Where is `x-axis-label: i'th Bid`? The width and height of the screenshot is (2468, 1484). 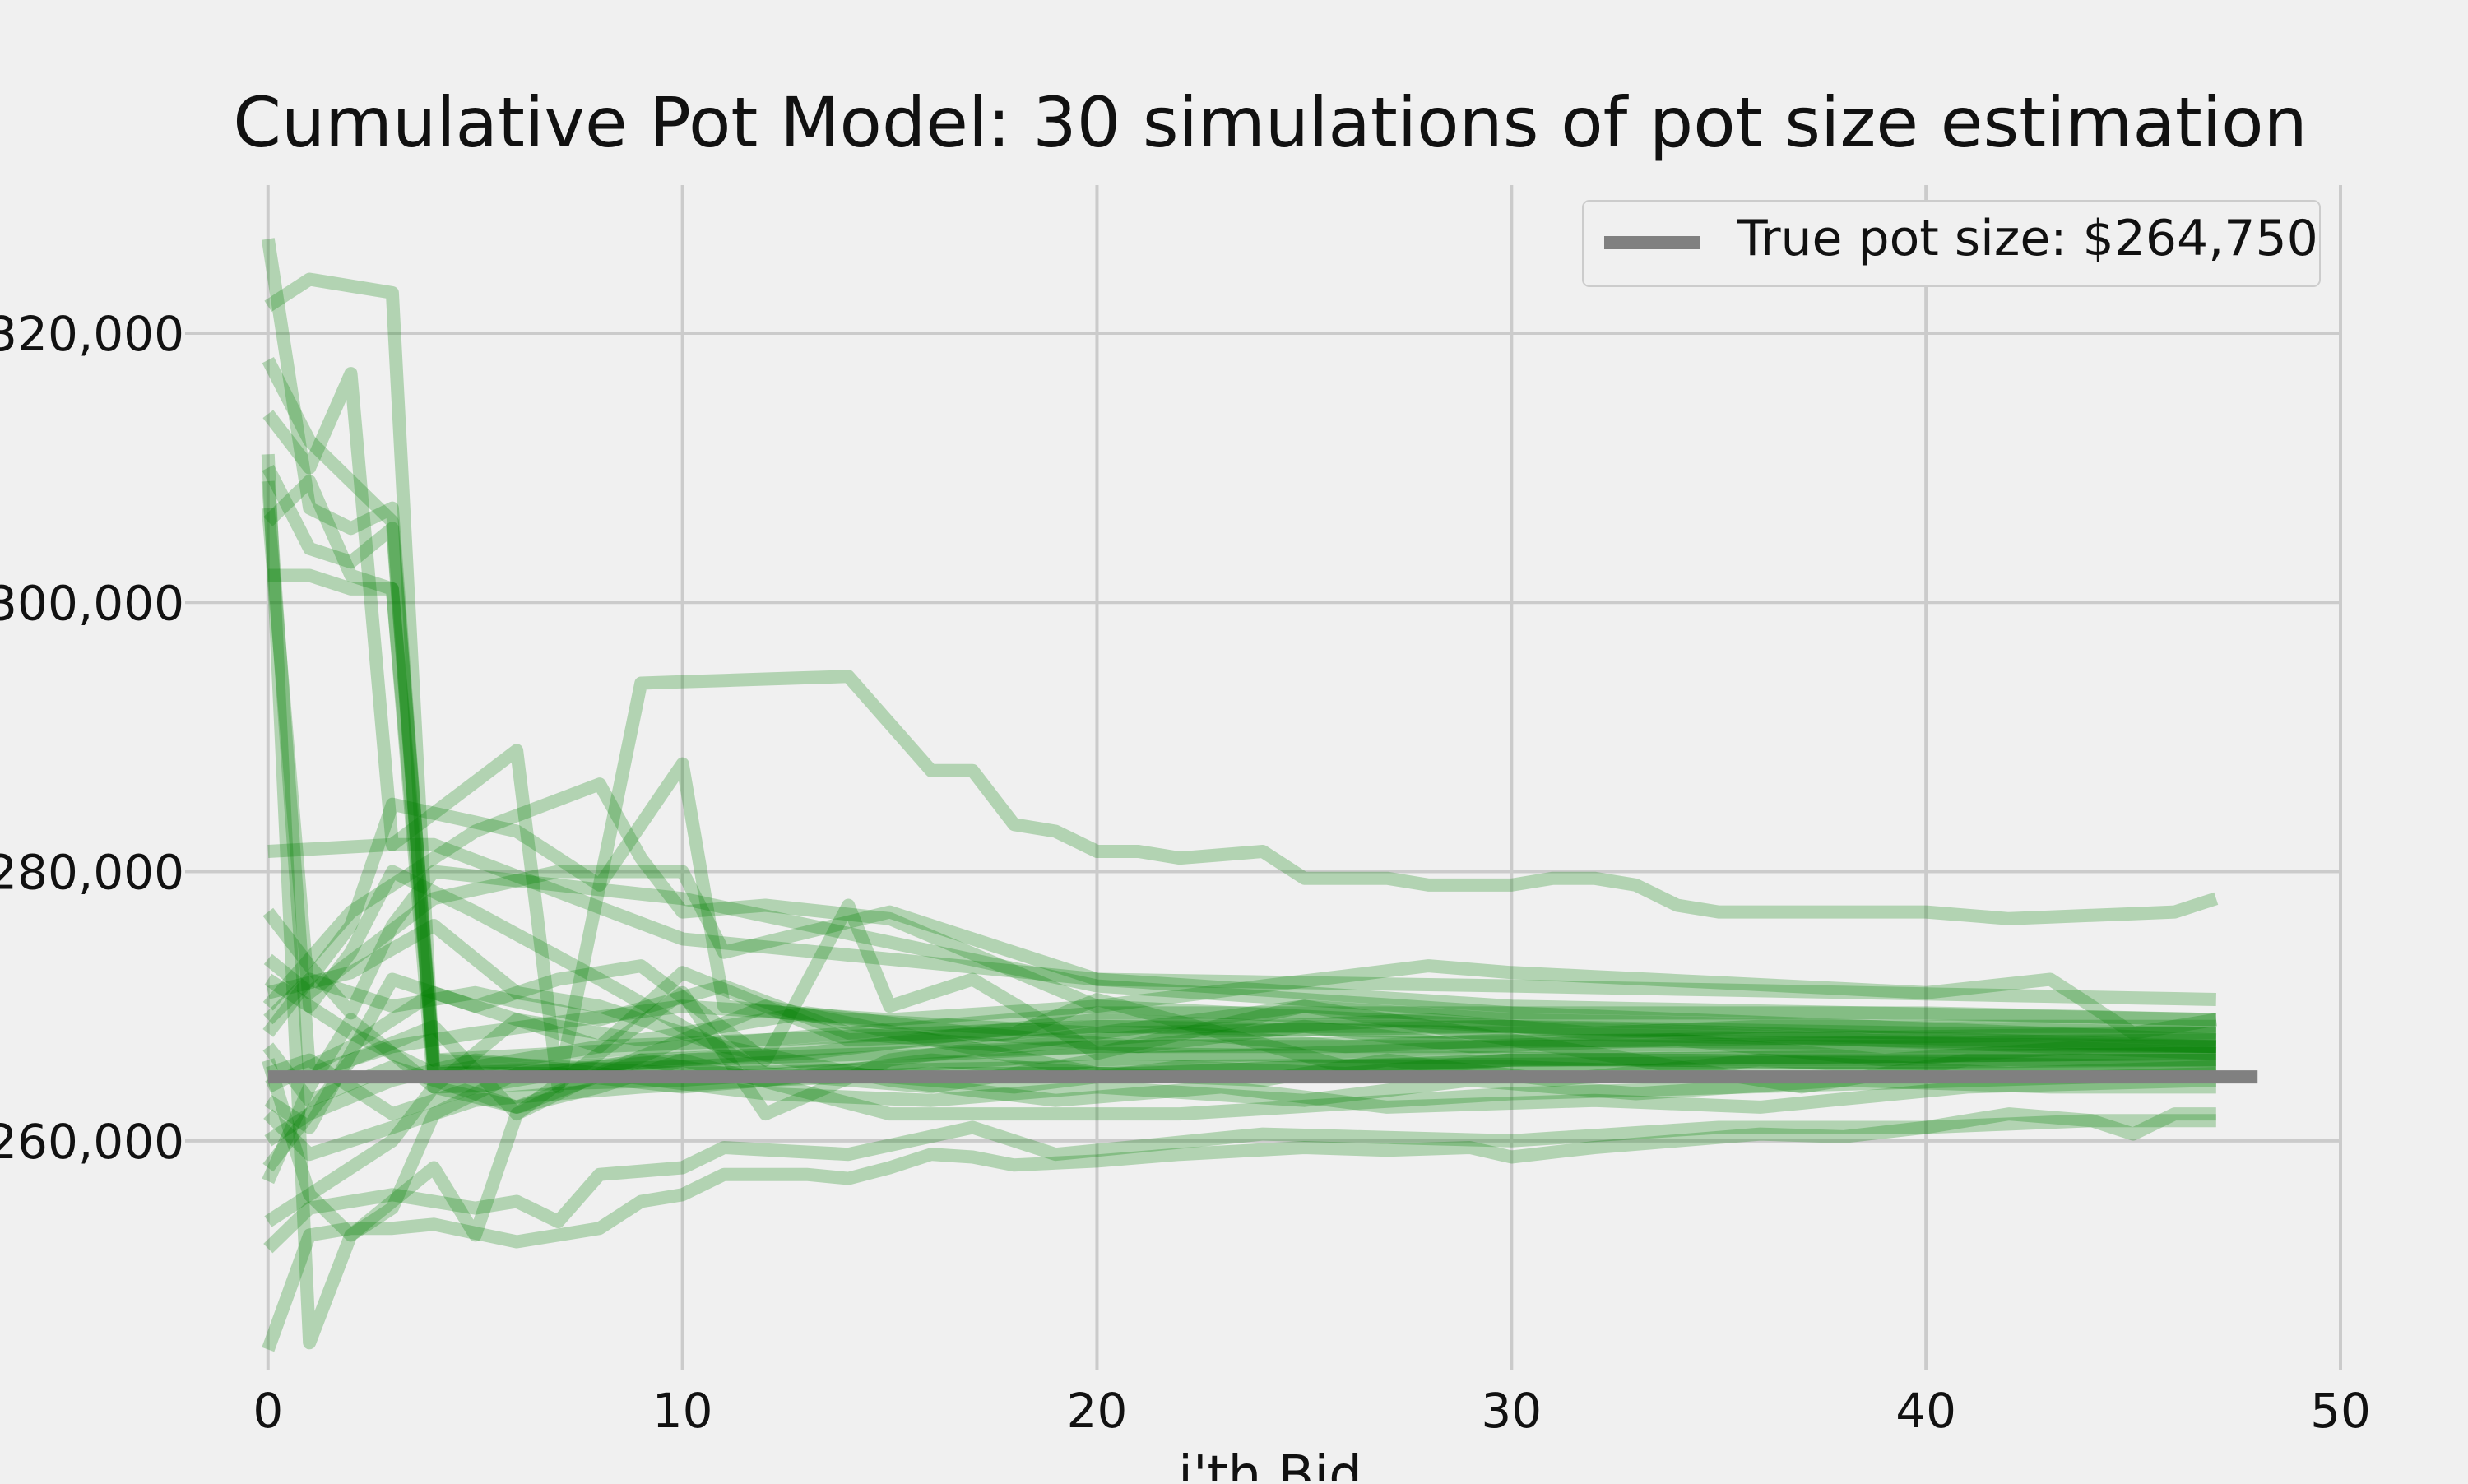 x-axis-label: i'th Bid is located at coordinates (1270, 1463).